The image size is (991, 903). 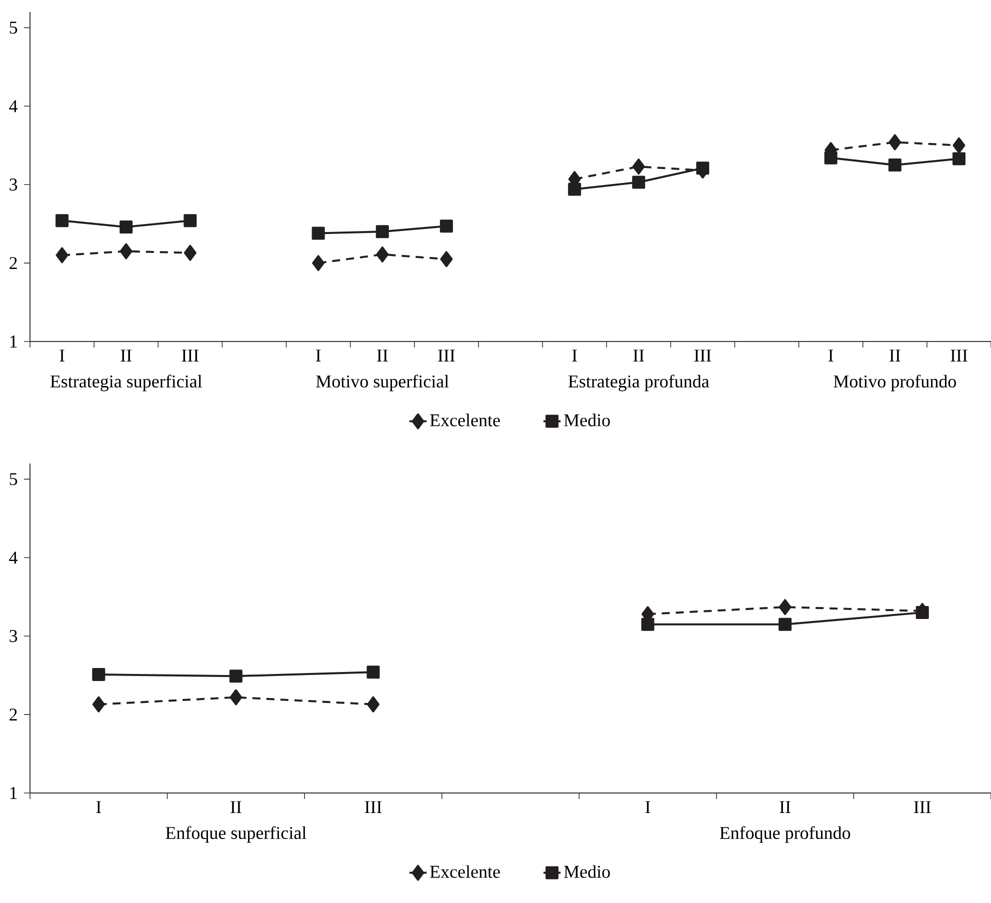 I want to click on text: Motivo superficial, so click(x=382, y=383).